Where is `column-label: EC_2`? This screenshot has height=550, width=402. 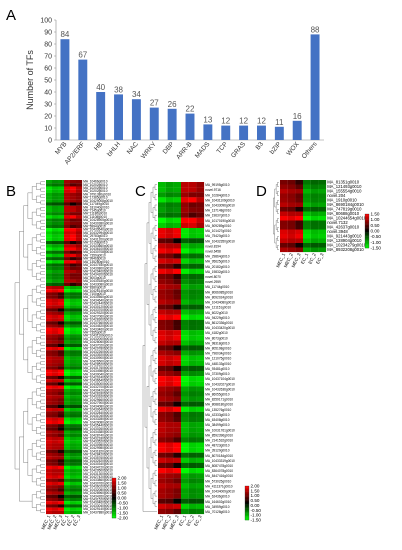
column-label: EC_2 is located at coordinates (71, 520).